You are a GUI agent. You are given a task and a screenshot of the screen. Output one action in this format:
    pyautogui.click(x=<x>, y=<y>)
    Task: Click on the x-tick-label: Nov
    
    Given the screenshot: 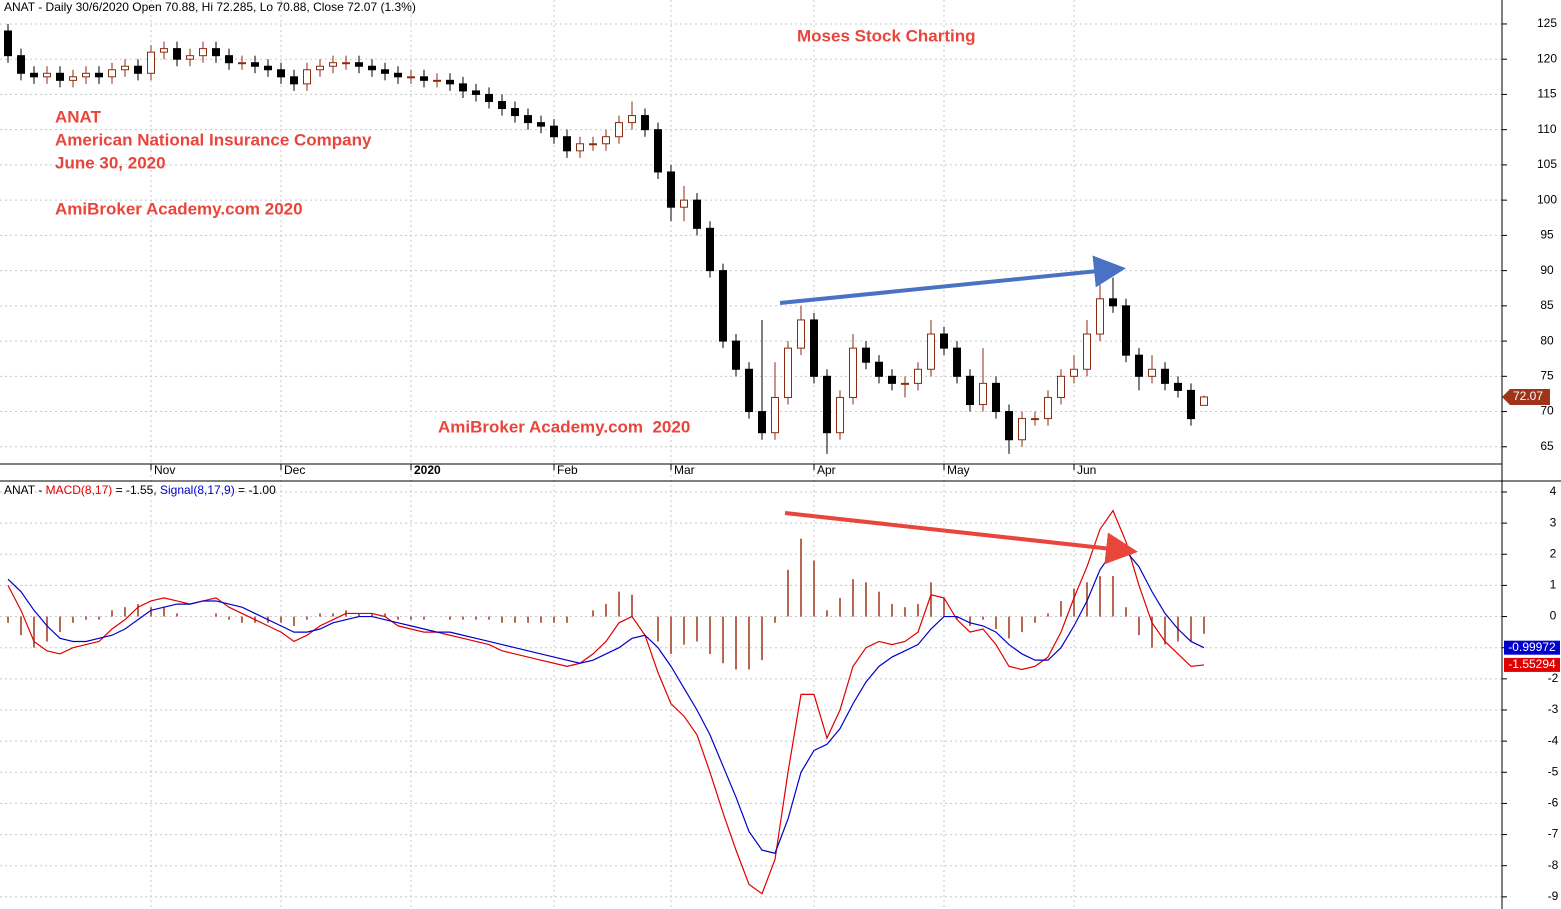 What is the action you would take?
    pyautogui.click(x=164, y=470)
    